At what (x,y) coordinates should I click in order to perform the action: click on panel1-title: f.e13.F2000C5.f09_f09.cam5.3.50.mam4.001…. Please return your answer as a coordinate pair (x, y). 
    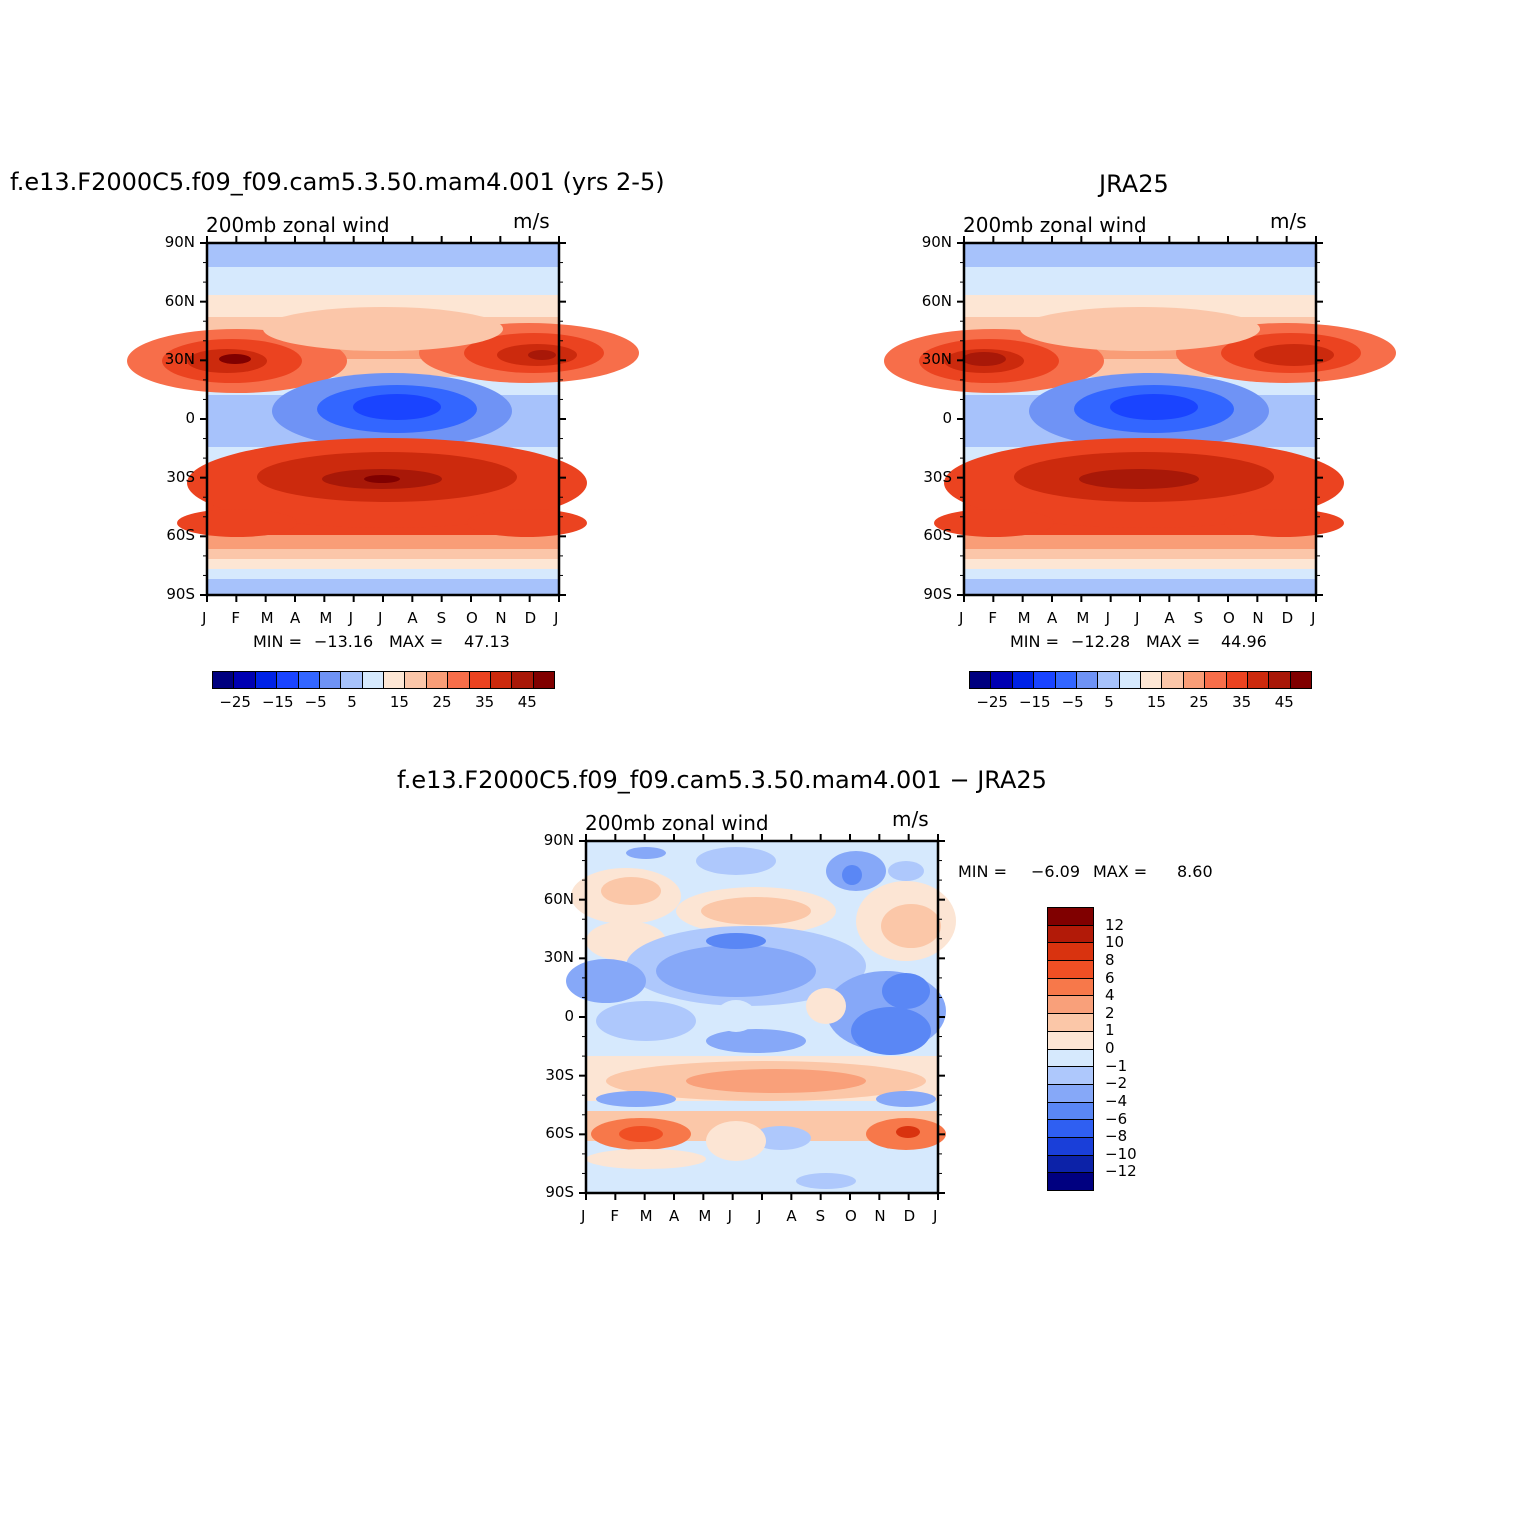
    Looking at the image, I should click on (337, 182).